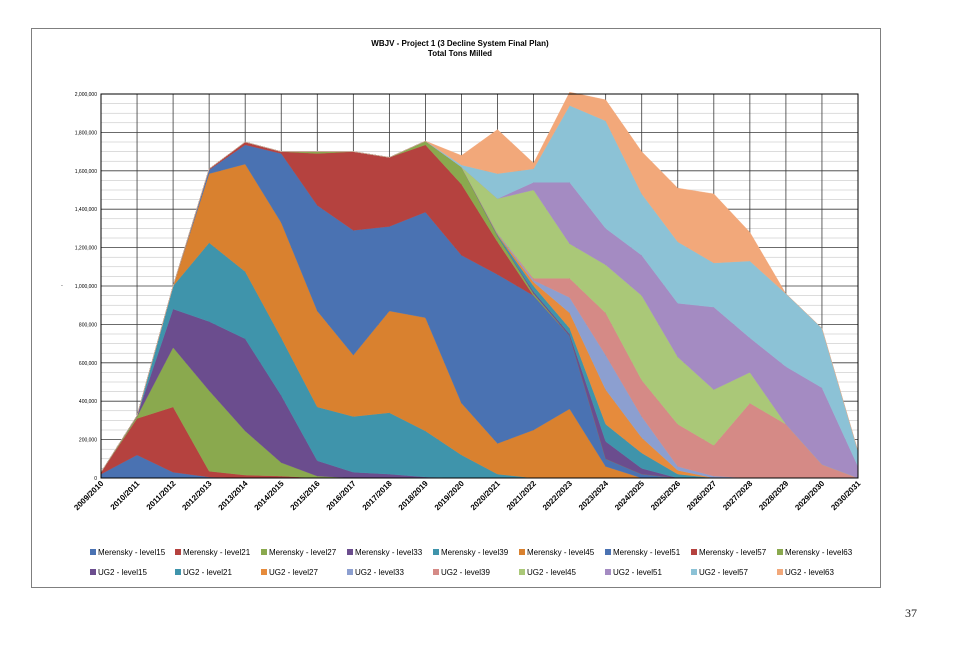 The image size is (953, 661). What do you see at coordinates (665, 495) in the screenshot?
I see `x-tick-label: 2025/2026` at bounding box center [665, 495].